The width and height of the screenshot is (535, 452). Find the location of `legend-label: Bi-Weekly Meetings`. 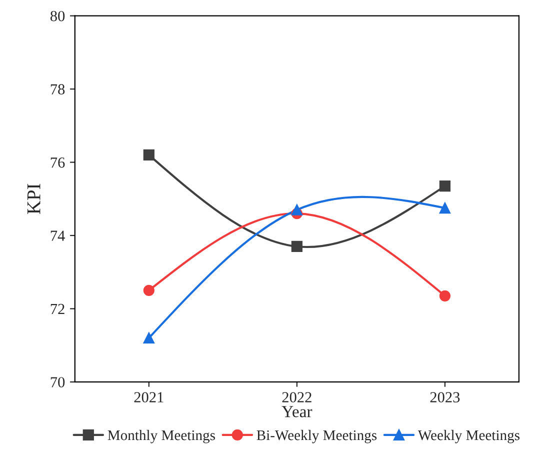

legend-label: Bi-Weekly Meetings is located at coordinates (316, 437).